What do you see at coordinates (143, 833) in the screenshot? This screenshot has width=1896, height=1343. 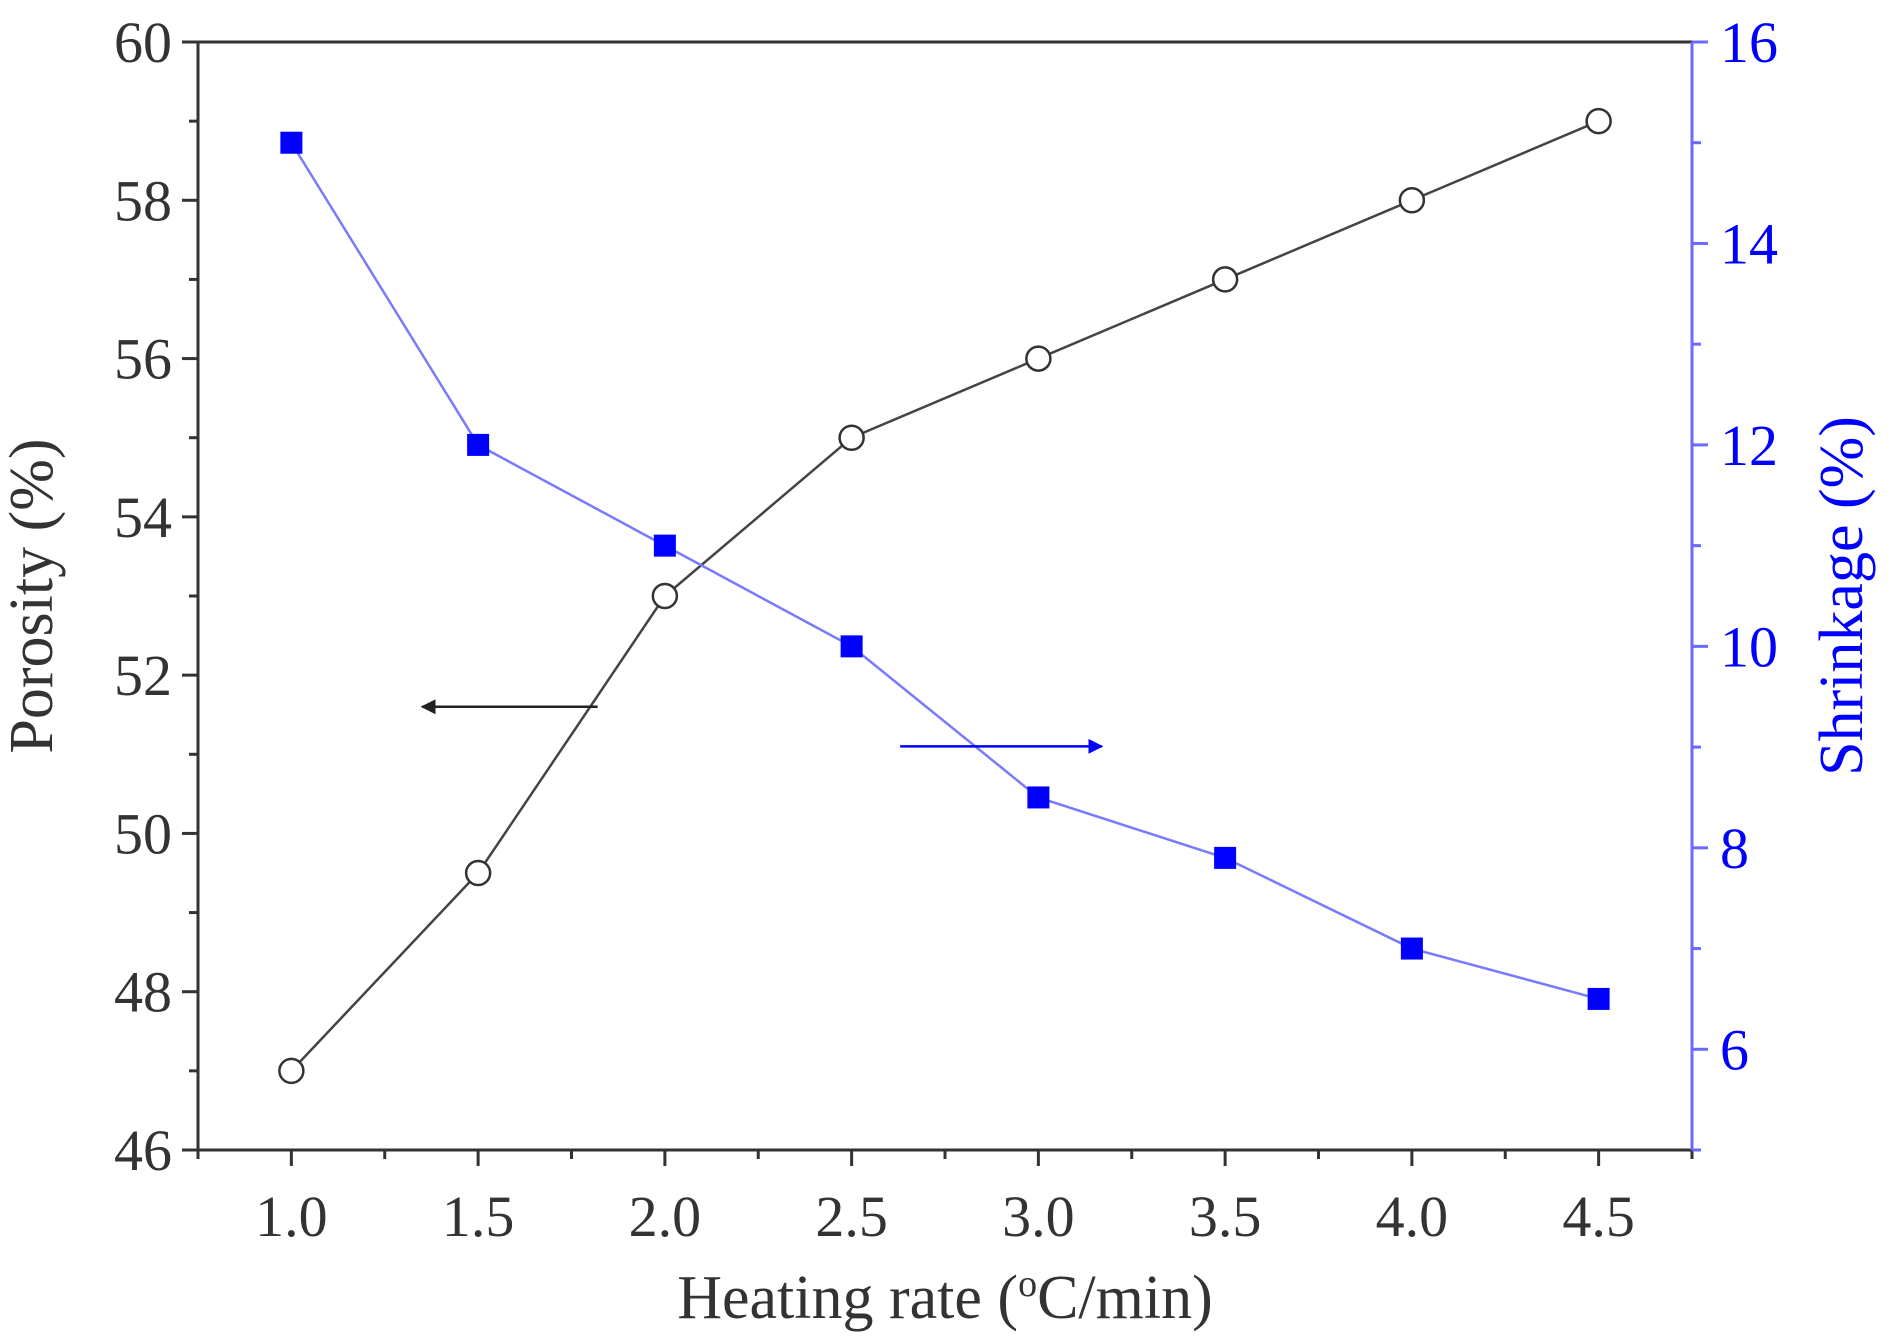 I see `left-tick-label: 50` at bounding box center [143, 833].